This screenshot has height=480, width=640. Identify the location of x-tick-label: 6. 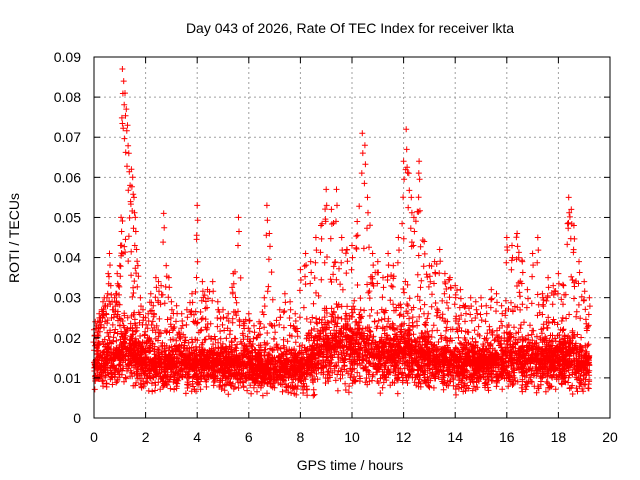
(249, 437).